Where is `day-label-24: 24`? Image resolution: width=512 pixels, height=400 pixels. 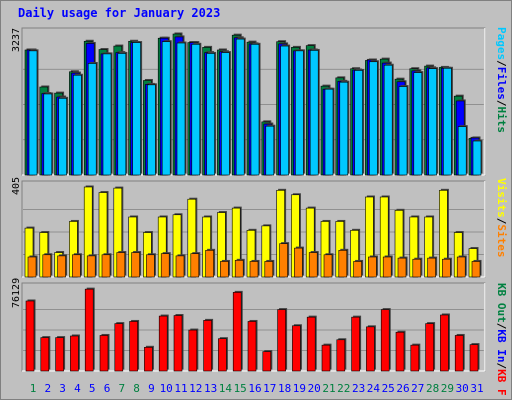 day-label-24: 24 is located at coordinates (374, 388).